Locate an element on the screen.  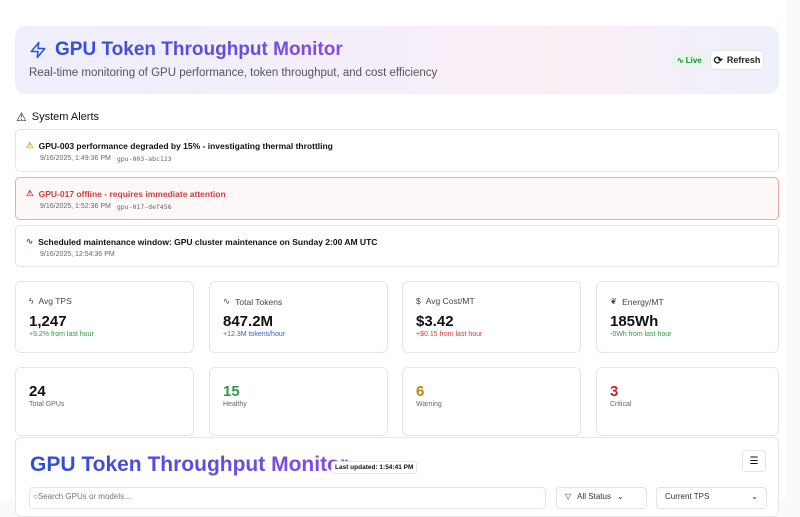
panel-title: GPU Token Throughput Monitor is located at coordinates (189, 464).